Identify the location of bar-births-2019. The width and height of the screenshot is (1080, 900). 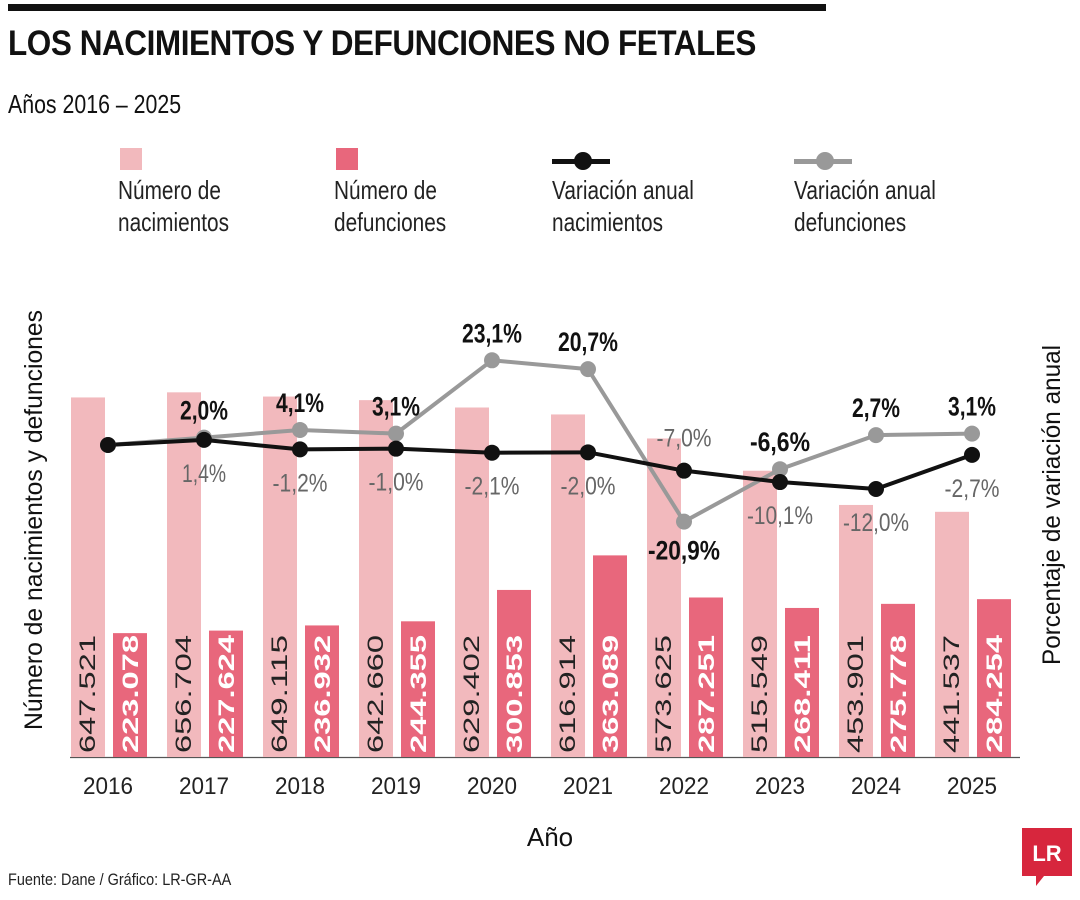
(376, 578).